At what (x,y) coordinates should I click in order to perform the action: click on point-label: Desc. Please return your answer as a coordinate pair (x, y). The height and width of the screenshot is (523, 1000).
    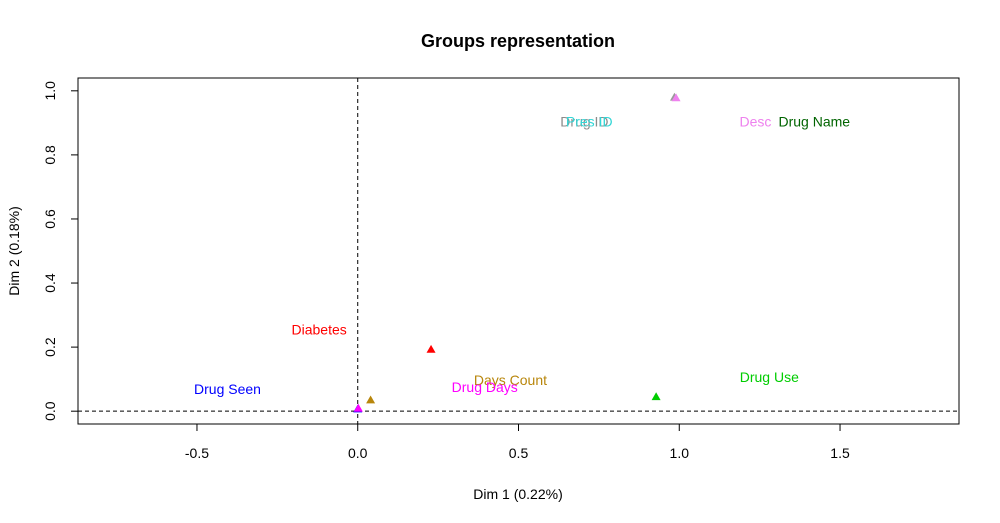
    Looking at the image, I should click on (756, 121).